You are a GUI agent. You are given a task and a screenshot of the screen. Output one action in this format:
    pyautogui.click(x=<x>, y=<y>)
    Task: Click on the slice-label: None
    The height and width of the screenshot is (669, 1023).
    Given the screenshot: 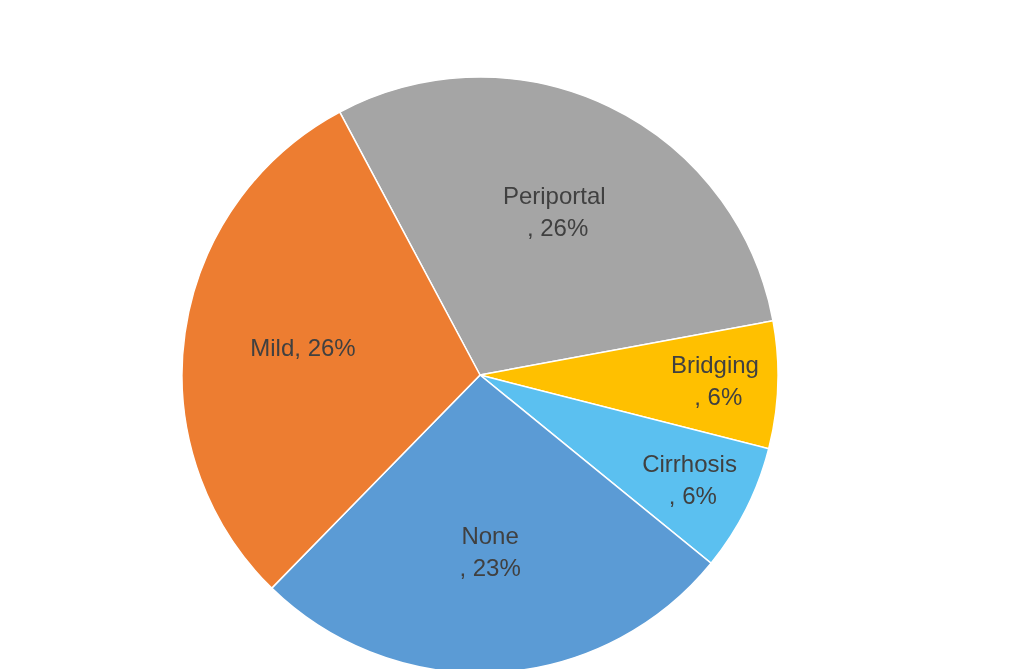 What is the action you would take?
    pyautogui.click(x=490, y=535)
    